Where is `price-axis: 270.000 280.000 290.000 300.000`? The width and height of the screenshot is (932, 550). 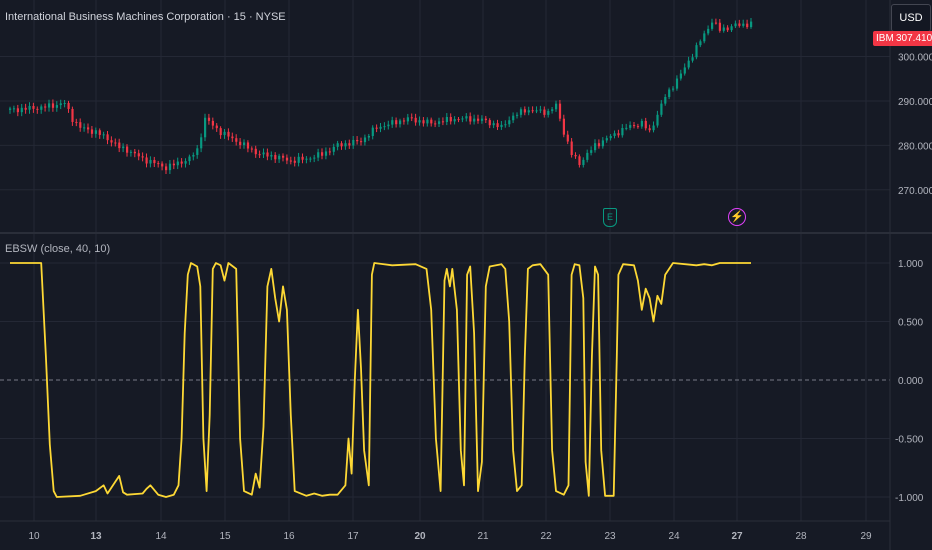 price-axis: 270.000 280.000 290.000 300.000 is located at coordinates (915, 125).